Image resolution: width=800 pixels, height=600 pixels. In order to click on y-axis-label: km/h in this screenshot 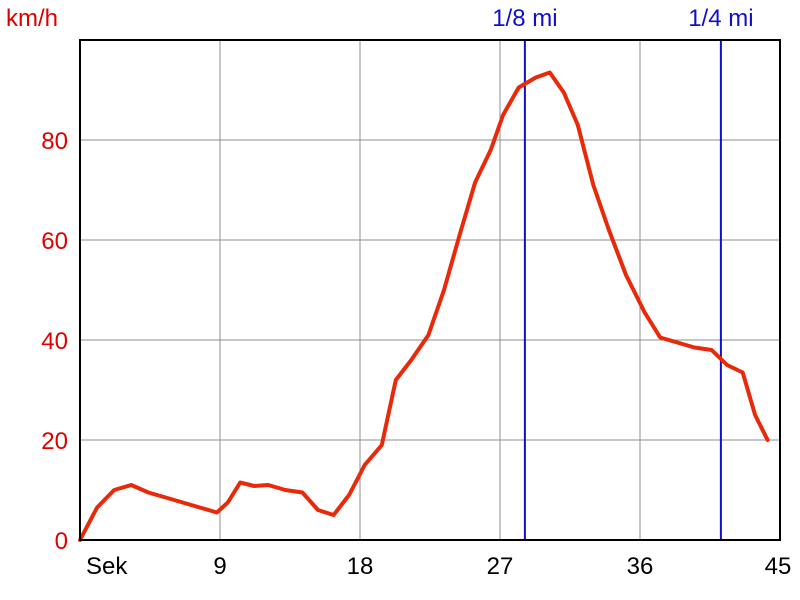, I will do `click(32, 18)`.